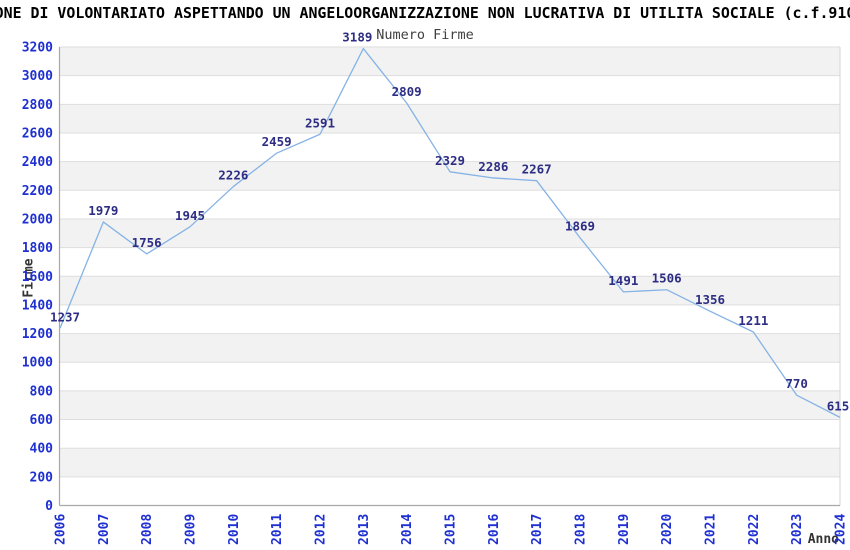  What do you see at coordinates (233, 175) in the screenshot?
I see `data-point-label: 2226` at bounding box center [233, 175].